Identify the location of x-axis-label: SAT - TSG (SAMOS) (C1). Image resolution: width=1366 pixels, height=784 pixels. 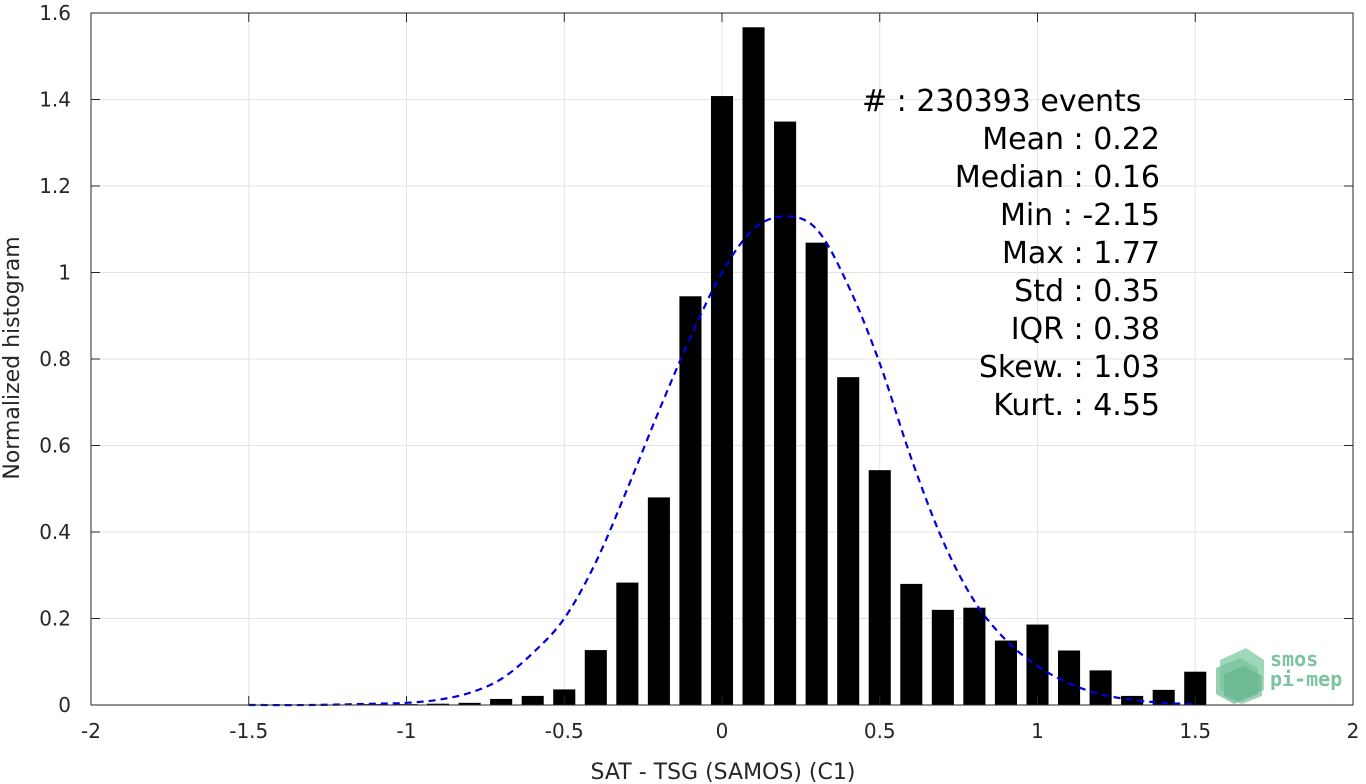
(723, 772).